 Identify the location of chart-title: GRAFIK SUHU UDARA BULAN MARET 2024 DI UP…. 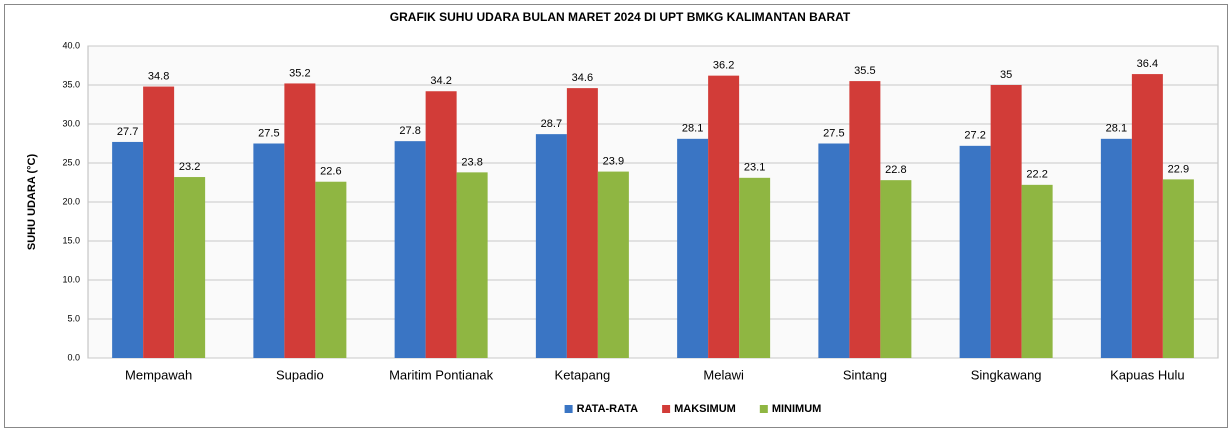
(620, 17).